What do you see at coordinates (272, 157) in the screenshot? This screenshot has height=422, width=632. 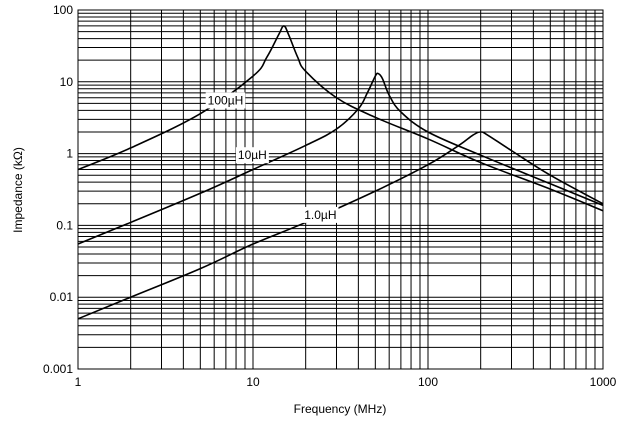 I see `series-labels: 100µH 10µH 1.0µH` at bounding box center [272, 157].